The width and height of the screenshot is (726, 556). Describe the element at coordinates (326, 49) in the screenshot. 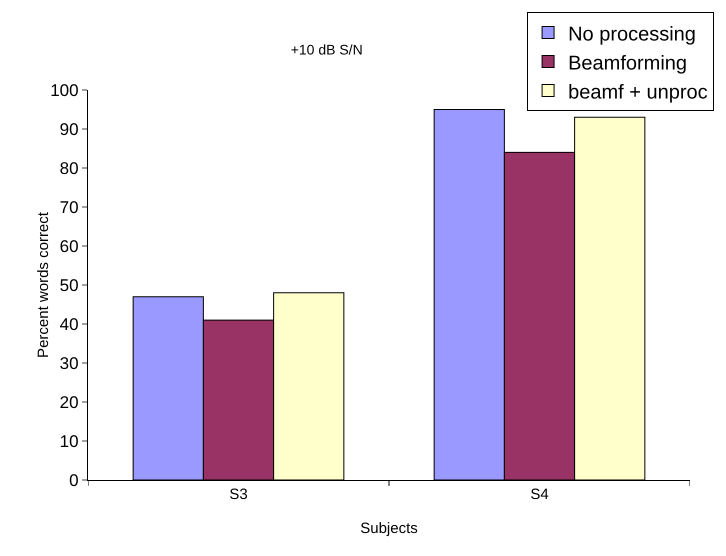

I see `chart-title: +10 dB S/N` at that location.